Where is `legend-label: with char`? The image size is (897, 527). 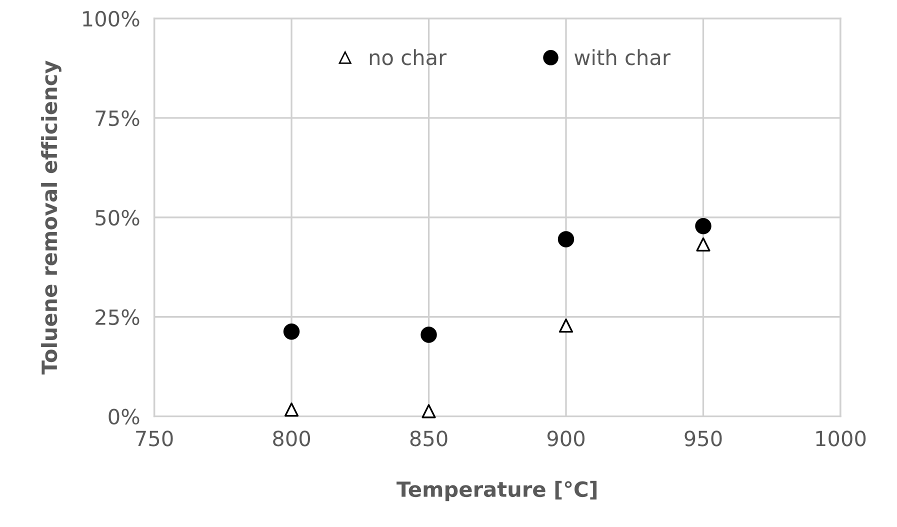
legend-label: with char is located at coordinates (622, 57).